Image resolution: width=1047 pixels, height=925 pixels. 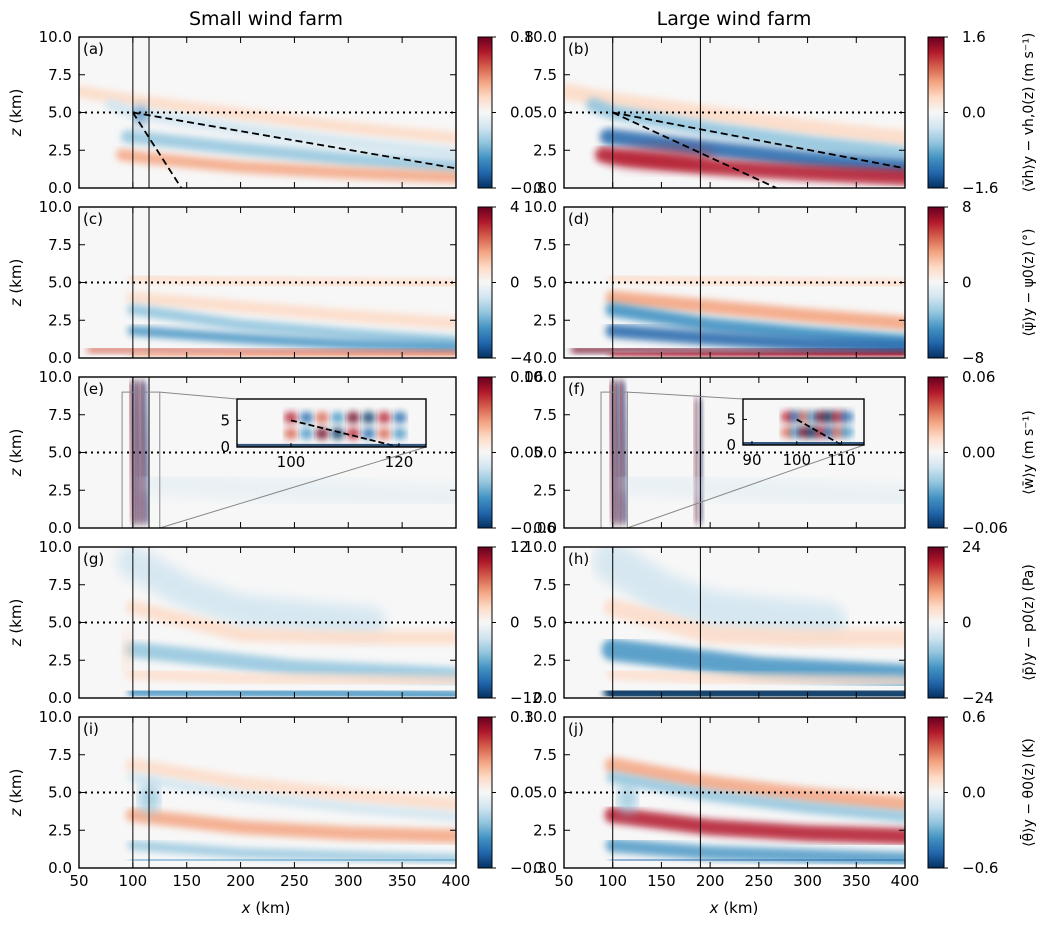 I want to click on y-axis-label-symbol: z, so click(x=16, y=302).